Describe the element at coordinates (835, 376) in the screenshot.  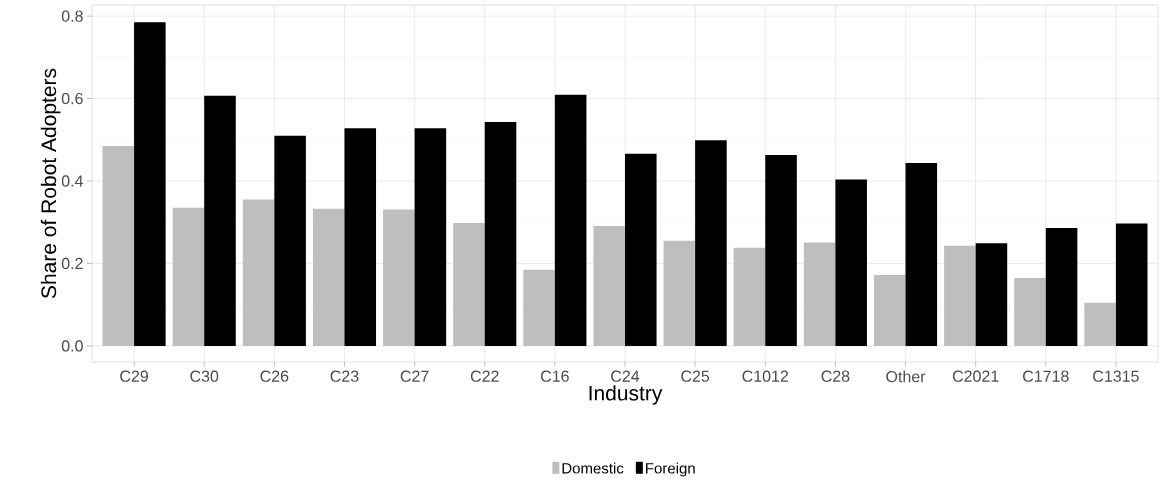
I see `x-tick-label: C28` at that location.